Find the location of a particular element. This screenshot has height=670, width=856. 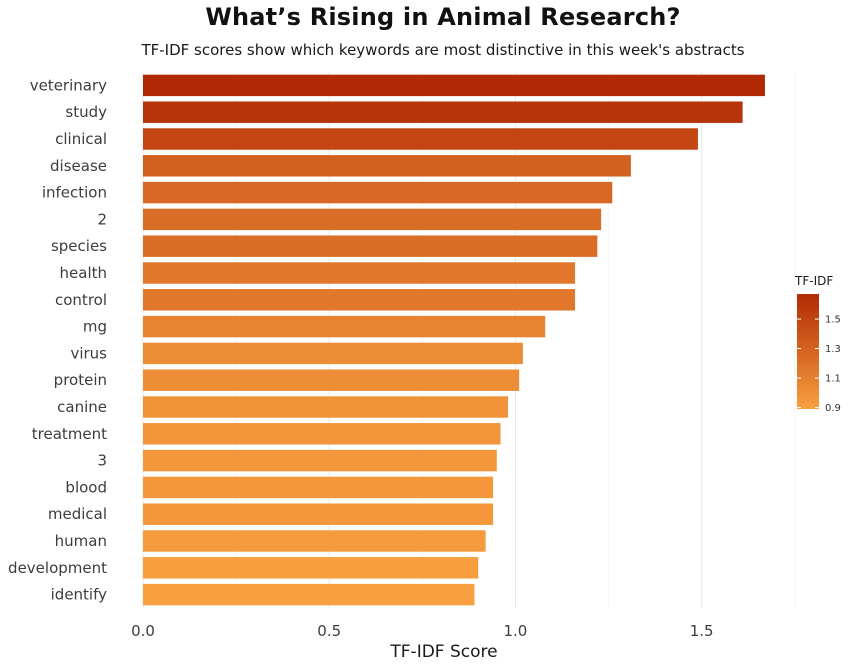

legend-title: TF-IDF is located at coordinates (813, 281).